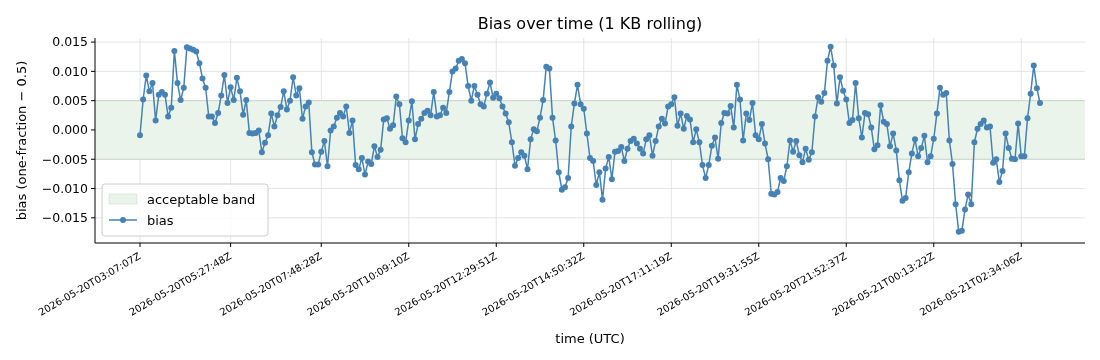  What do you see at coordinates (64, 159) in the screenshot?
I see `y-tick-label: −0.005` at bounding box center [64, 159].